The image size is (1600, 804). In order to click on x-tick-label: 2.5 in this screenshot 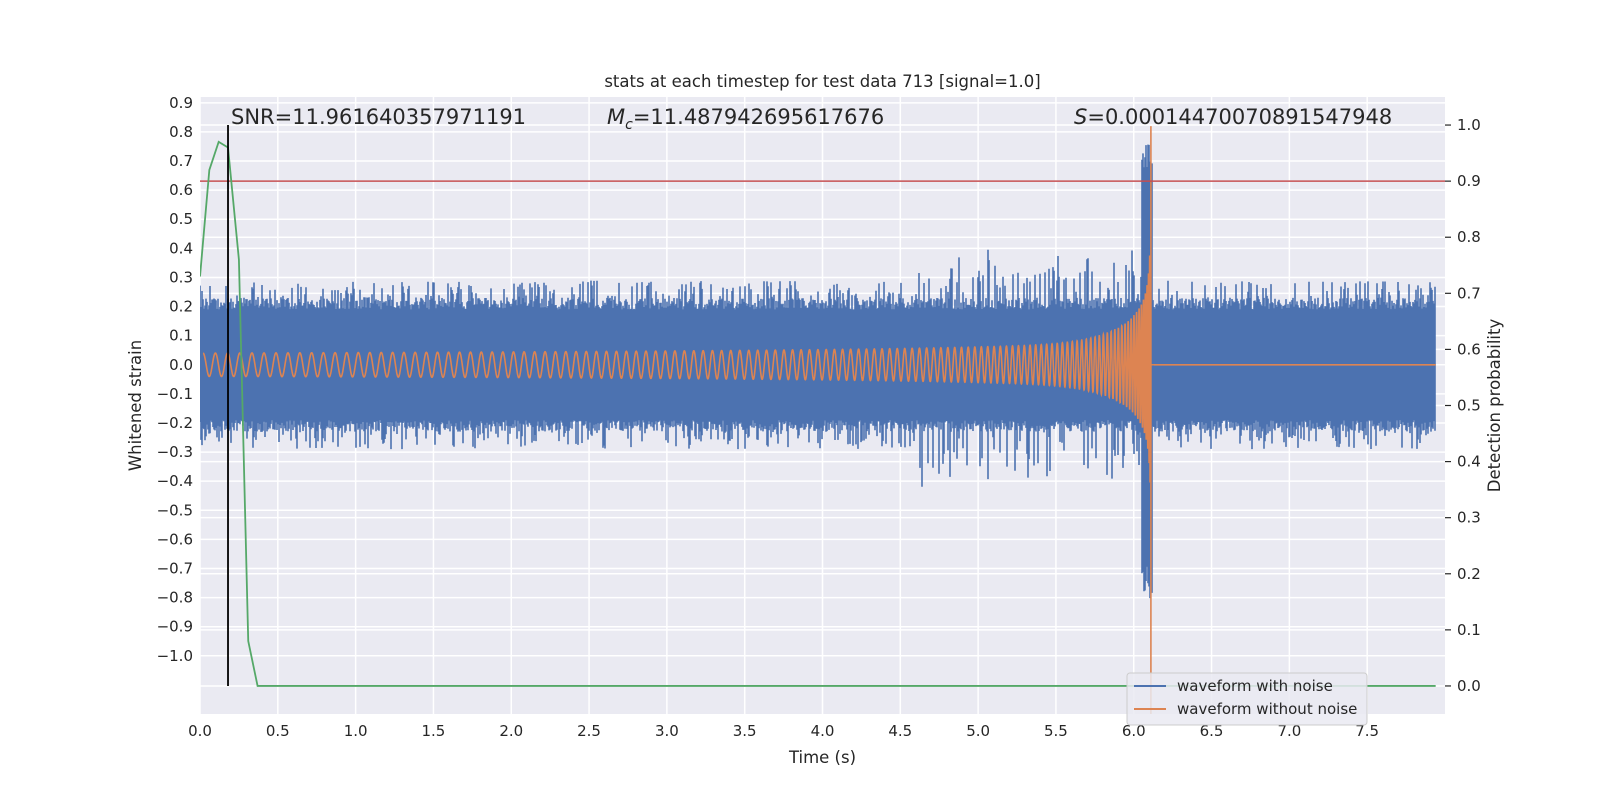, I will do `click(589, 731)`.